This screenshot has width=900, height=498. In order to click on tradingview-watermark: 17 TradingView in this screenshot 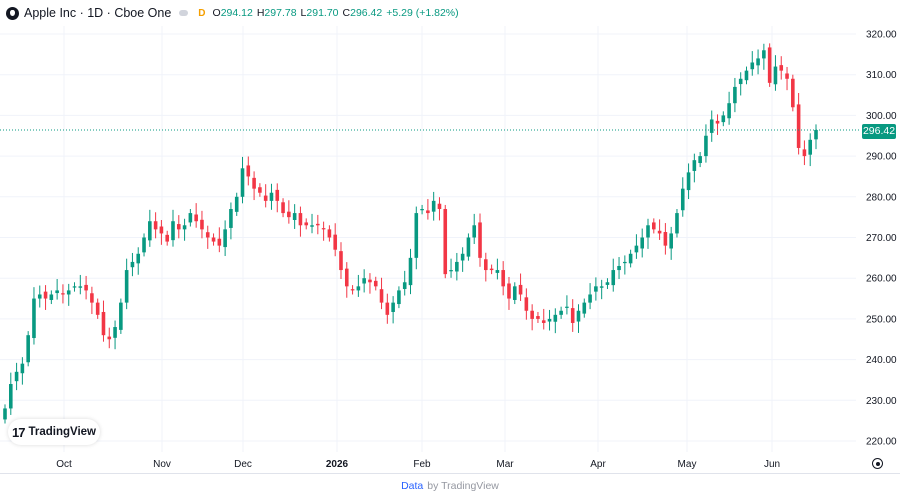, I will do `click(54, 432)`.